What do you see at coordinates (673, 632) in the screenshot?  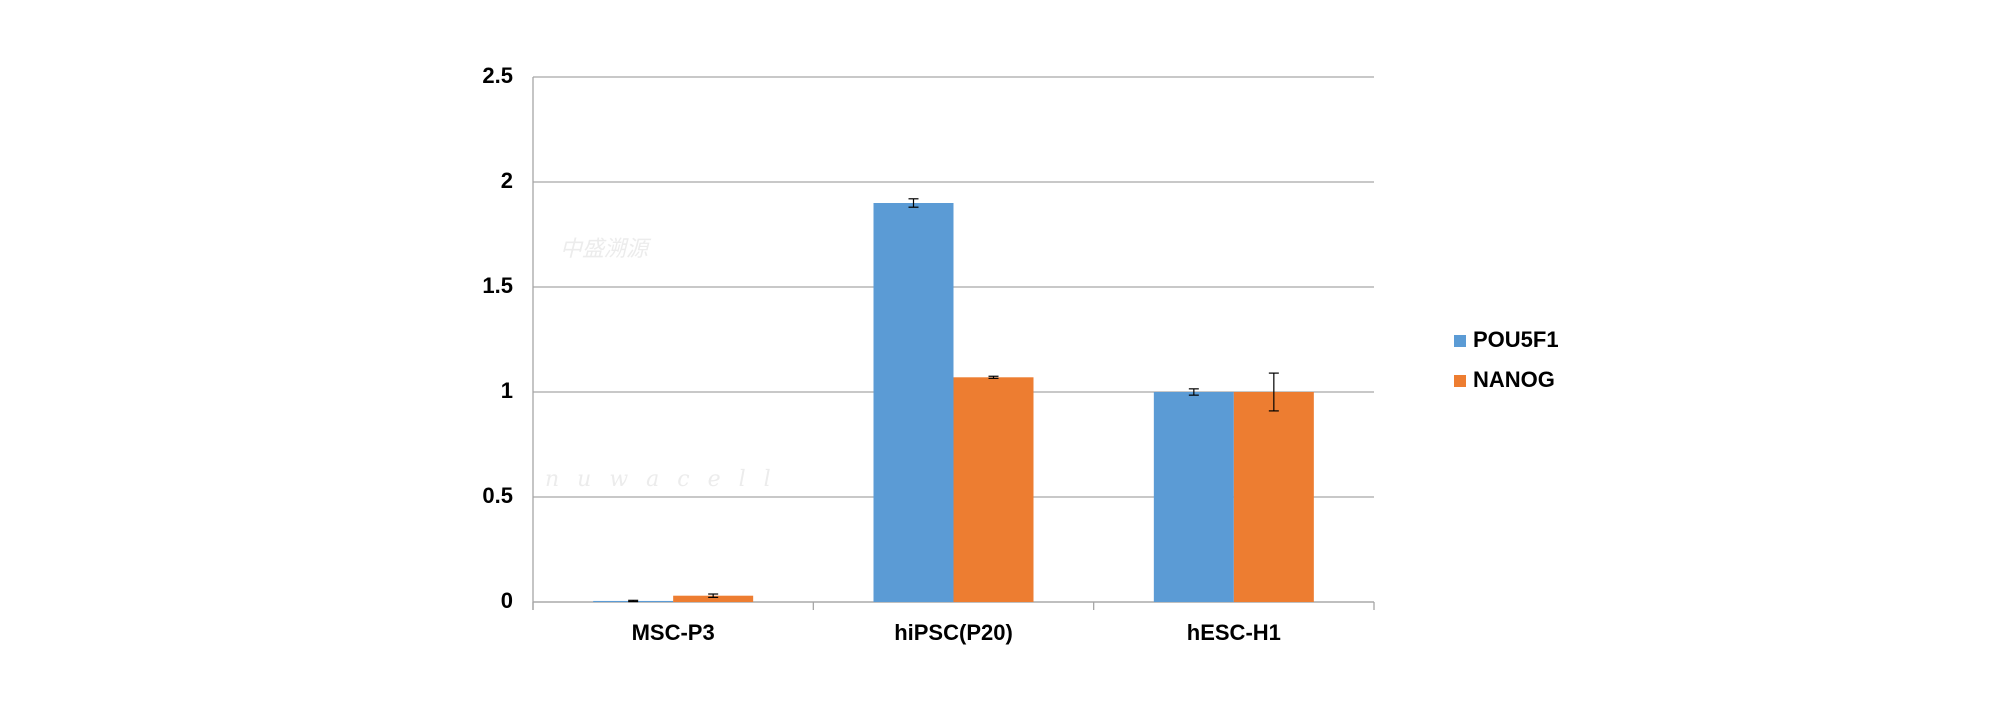 I see `x-tick-label: MSC-P3` at bounding box center [673, 632].